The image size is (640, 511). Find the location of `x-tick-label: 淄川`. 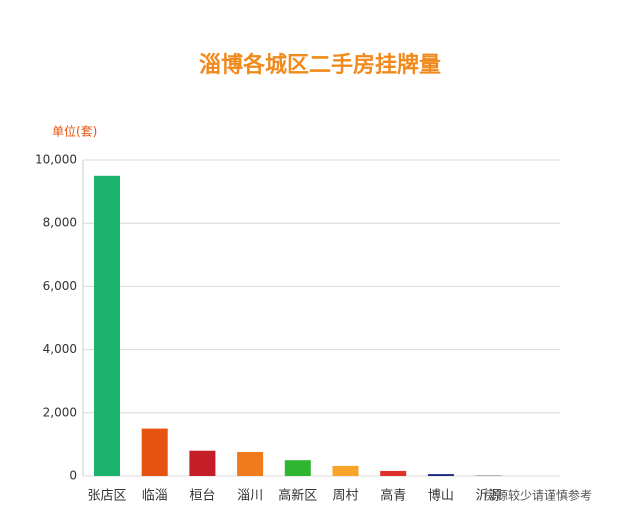

x-tick-label: 淄川 is located at coordinates (250, 496).